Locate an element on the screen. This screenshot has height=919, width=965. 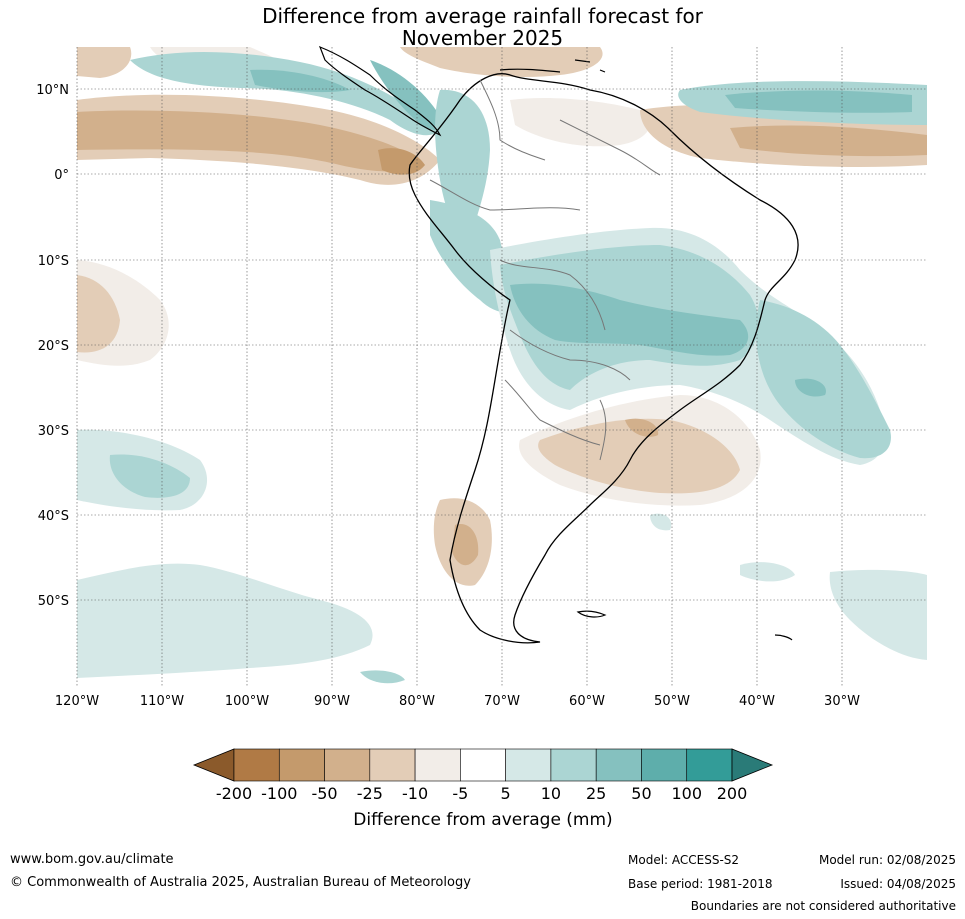
colorbar-tick-label: -25 is located at coordinates (370, 793).